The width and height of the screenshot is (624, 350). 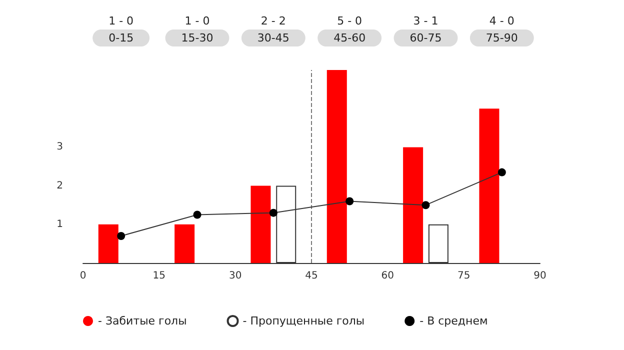 What do you see at coordinates (121, 38) in the screenshot?
I see `text: 0-15` at bounding box center [121, 38].